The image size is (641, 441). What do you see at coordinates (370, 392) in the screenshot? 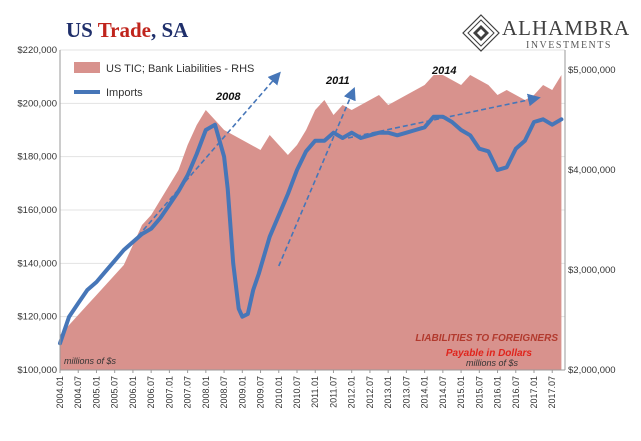
I see `x-tick-label: 2012.07` at bounding box center [370, 392].